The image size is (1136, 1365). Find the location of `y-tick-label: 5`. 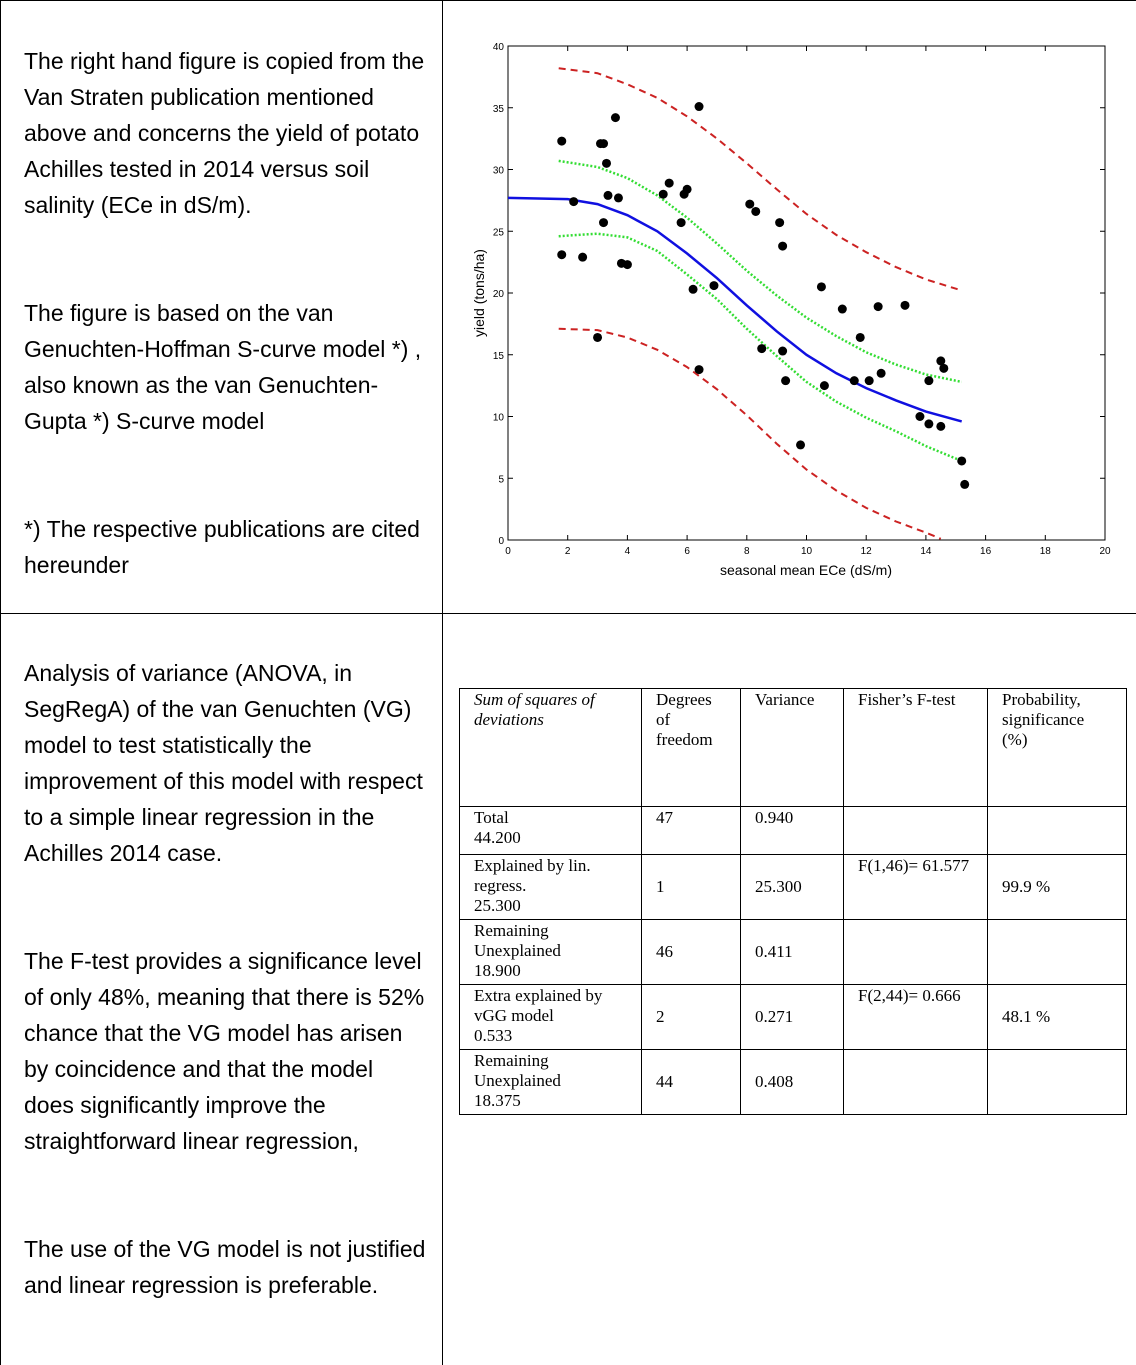

y-tick-label: 5 is located at coordinates (501, 479).